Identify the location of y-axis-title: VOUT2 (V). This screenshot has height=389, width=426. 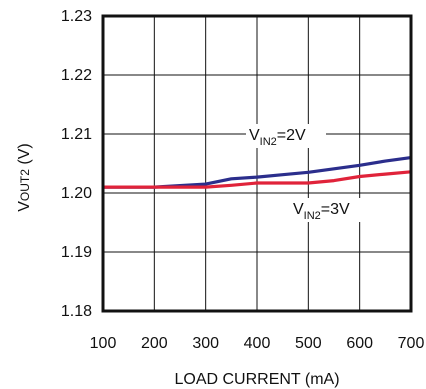
(24, 177).